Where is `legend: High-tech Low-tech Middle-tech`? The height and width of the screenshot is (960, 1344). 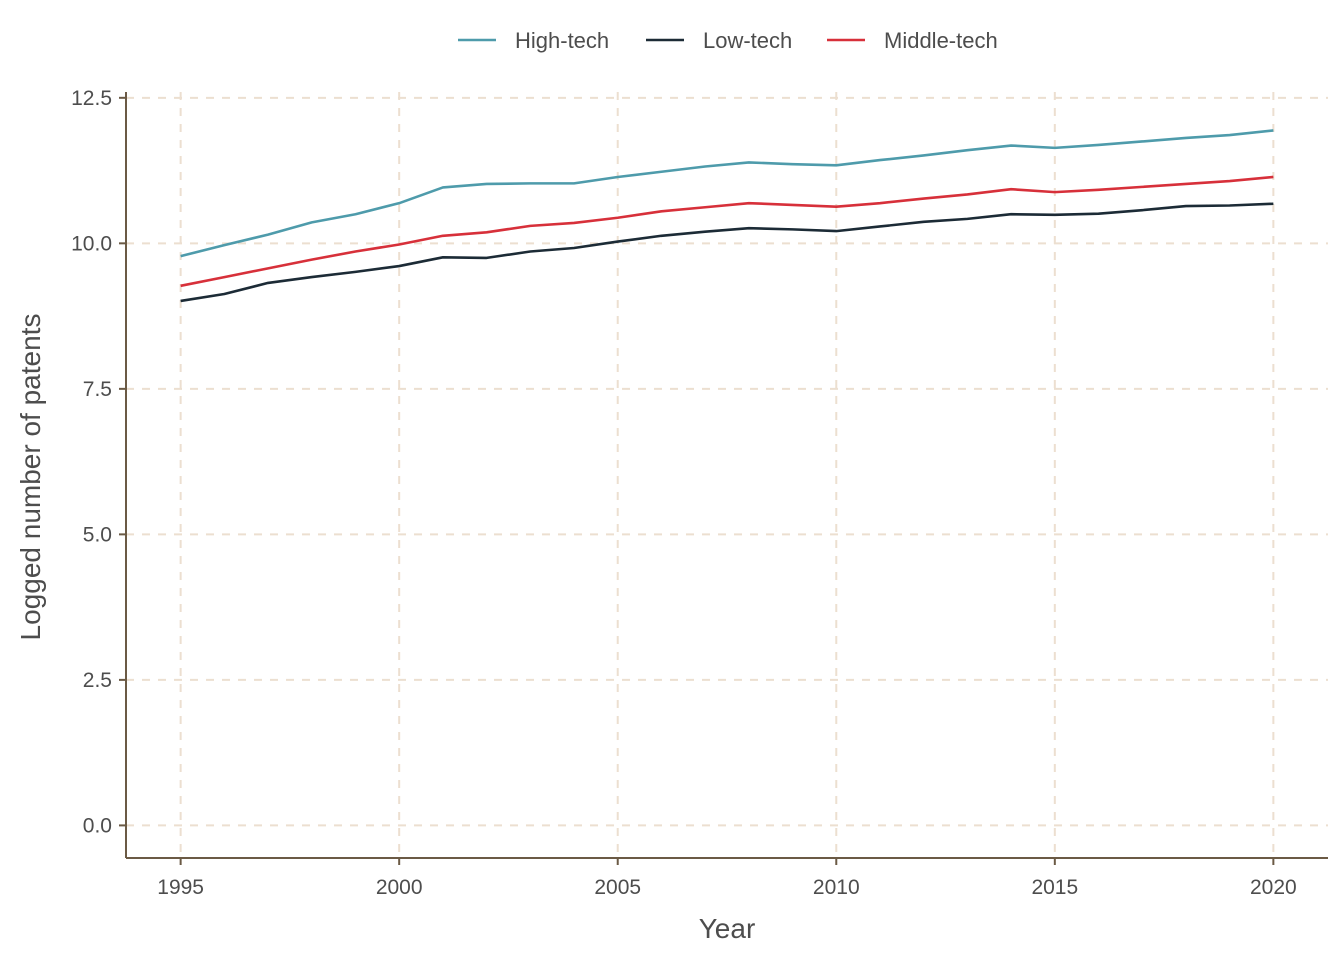 legend: High-tech Low-tech Middle-tech is located at coordinates (728, 40).